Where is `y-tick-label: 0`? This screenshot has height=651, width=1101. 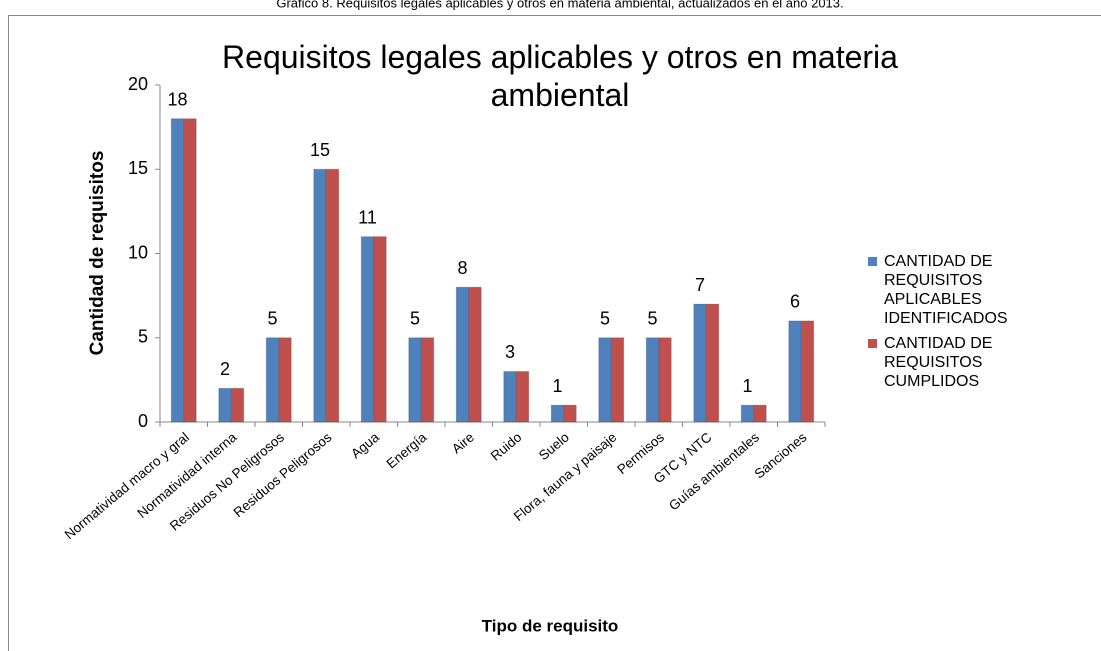 y-tick-label: 0 is located at coordinates (143, 421).